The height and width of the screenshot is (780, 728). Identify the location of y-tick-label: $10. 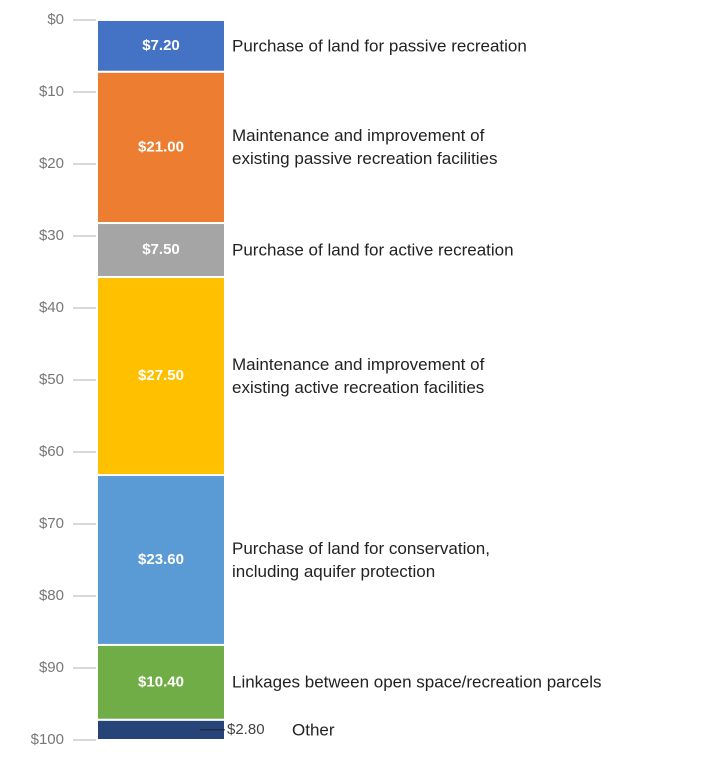
(51, 91).